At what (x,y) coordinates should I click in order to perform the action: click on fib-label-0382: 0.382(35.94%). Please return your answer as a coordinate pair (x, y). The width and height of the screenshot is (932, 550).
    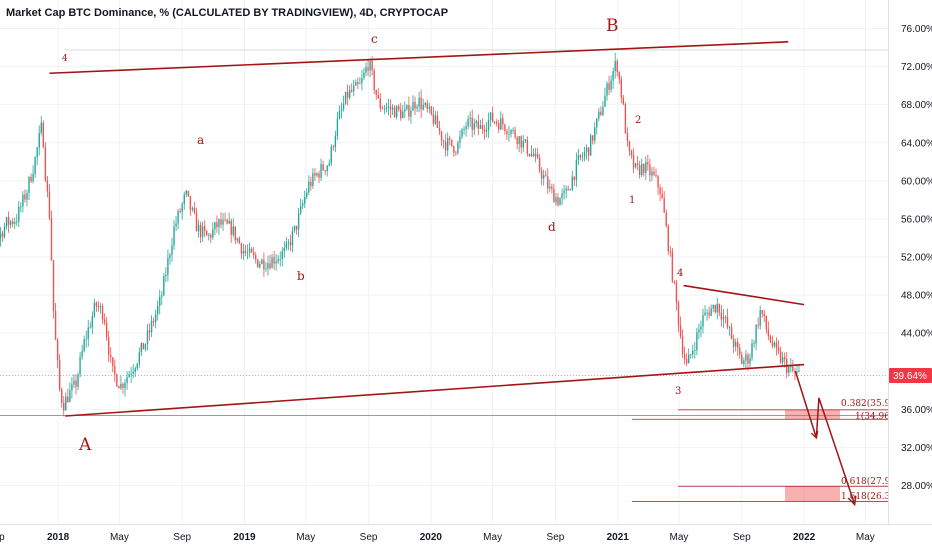
    Looking at the image, I should click on (874, 403).